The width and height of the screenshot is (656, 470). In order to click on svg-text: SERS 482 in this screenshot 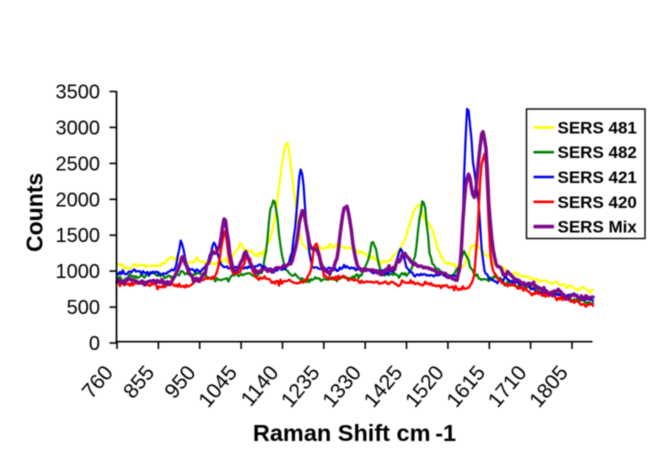, I will do `click(597, 152)`.